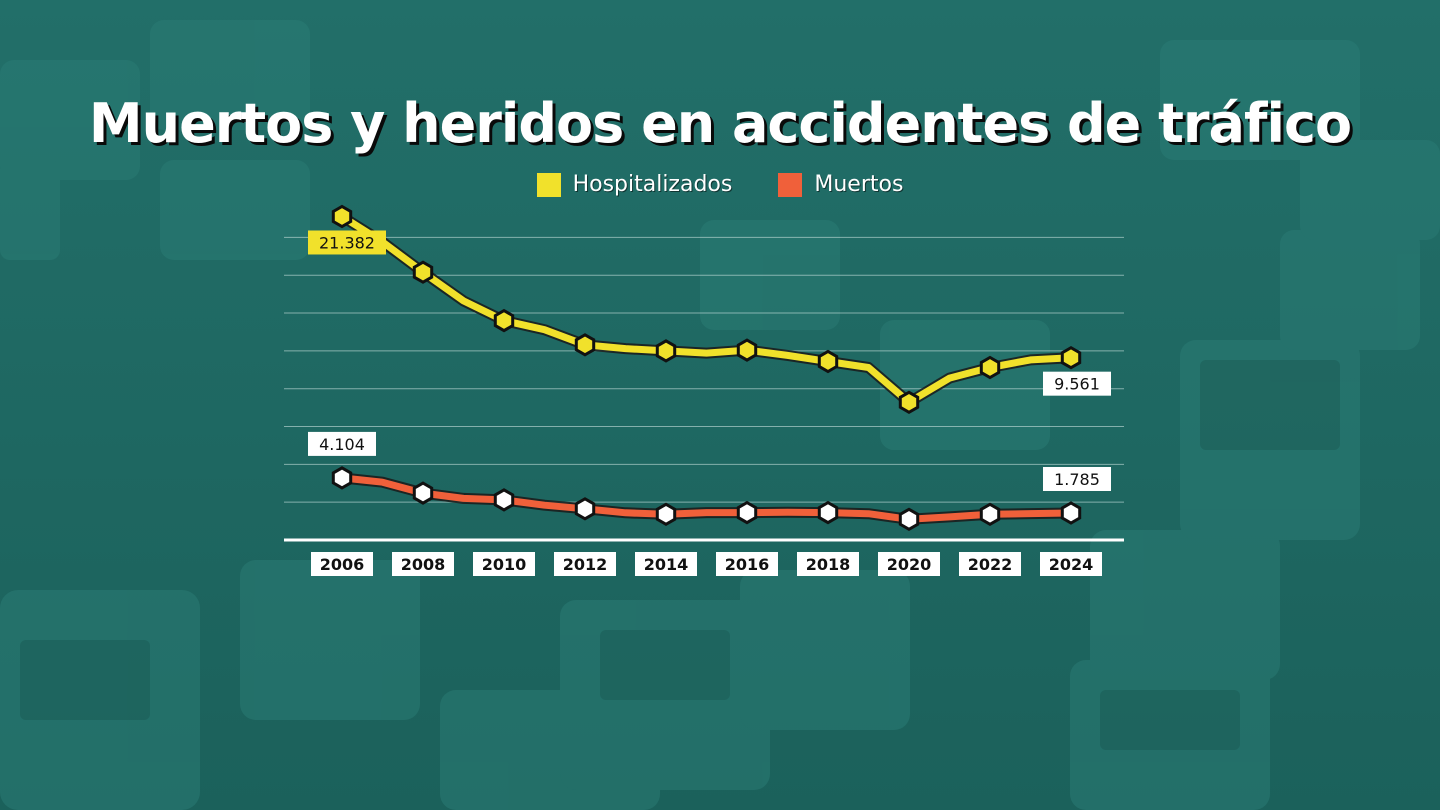  I want to click on x-tick-label-2020: 2020, so click(909, 564).